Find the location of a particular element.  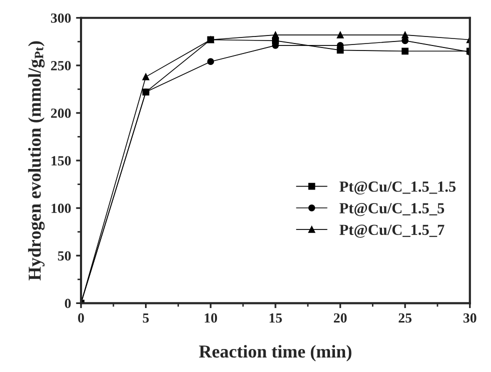

x-tick-label: 25 is located at coordinates (405, 318).